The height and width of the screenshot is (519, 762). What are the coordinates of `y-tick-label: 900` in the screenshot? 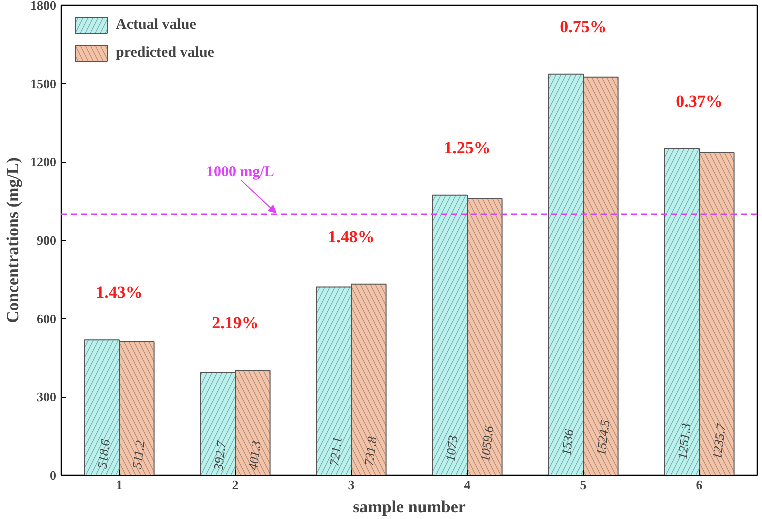 It's located at (46, 240).